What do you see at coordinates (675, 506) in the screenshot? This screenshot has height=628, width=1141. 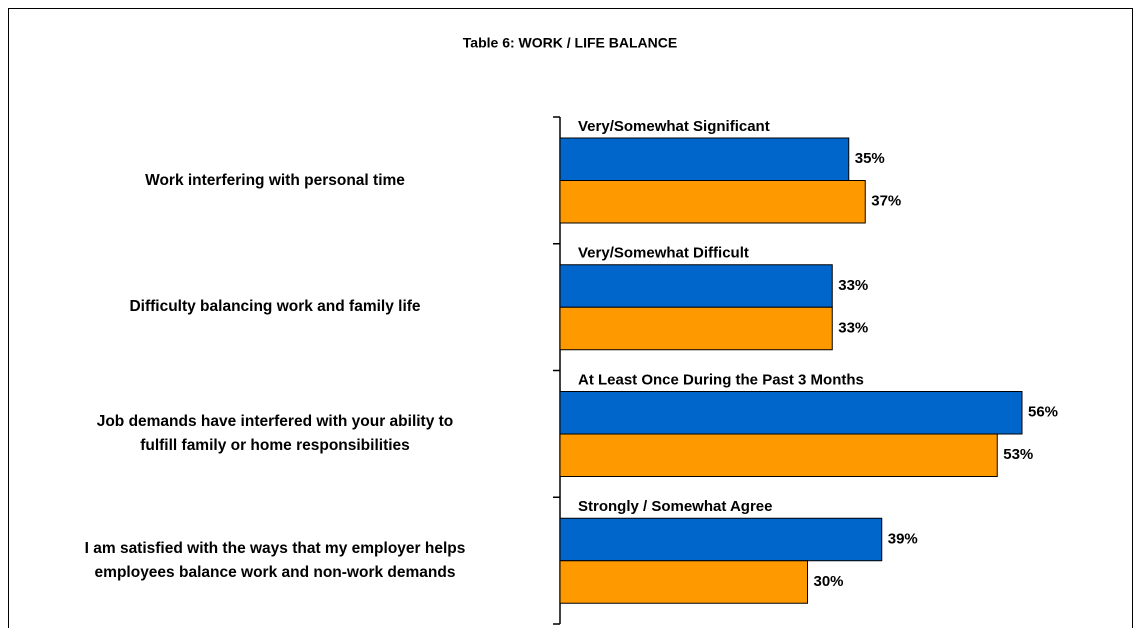 I see `group-label: Strongly / Somewhat Agree` at bounding box center [675, 506].